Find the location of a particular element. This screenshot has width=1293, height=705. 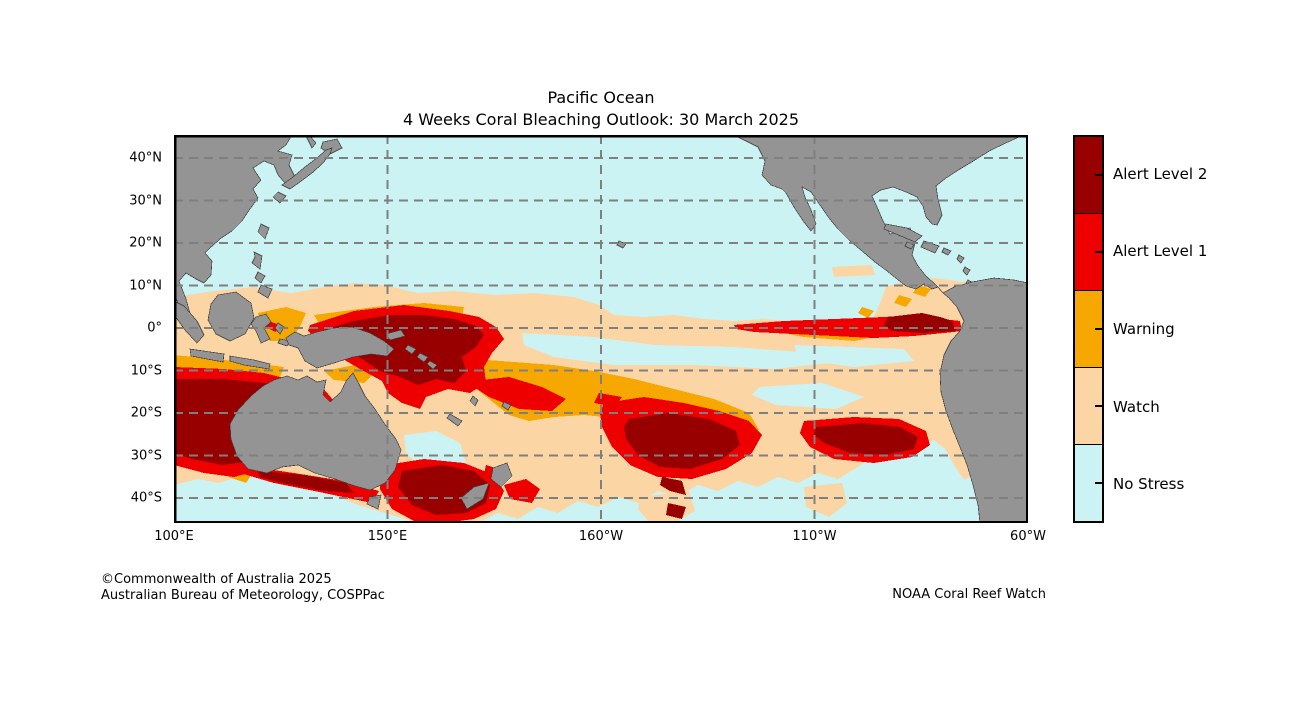

legend-swatch-watch is located at coordinates (1088, 405).